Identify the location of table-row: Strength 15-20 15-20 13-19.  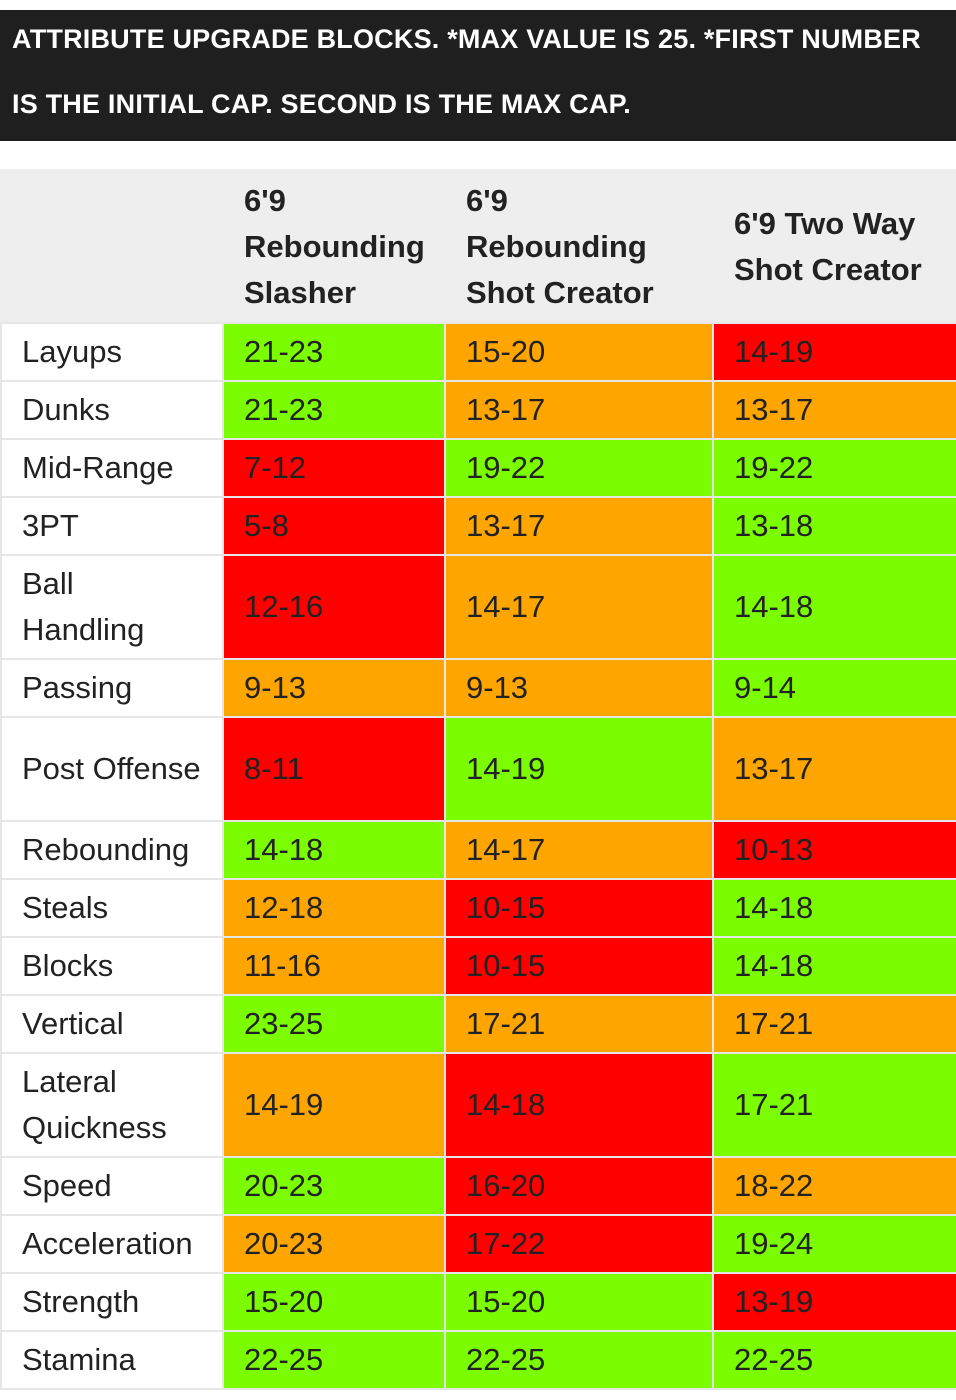
(478, 1302).